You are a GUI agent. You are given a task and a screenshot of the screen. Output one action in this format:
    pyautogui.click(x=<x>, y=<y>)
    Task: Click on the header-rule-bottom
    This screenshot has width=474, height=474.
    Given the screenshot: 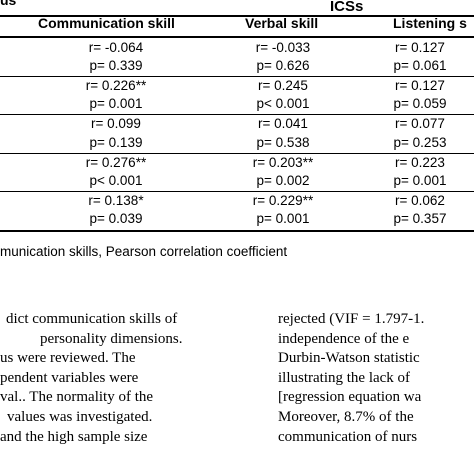 What is the action you would take?
    pyautogui.click(x=237, y=37)
    